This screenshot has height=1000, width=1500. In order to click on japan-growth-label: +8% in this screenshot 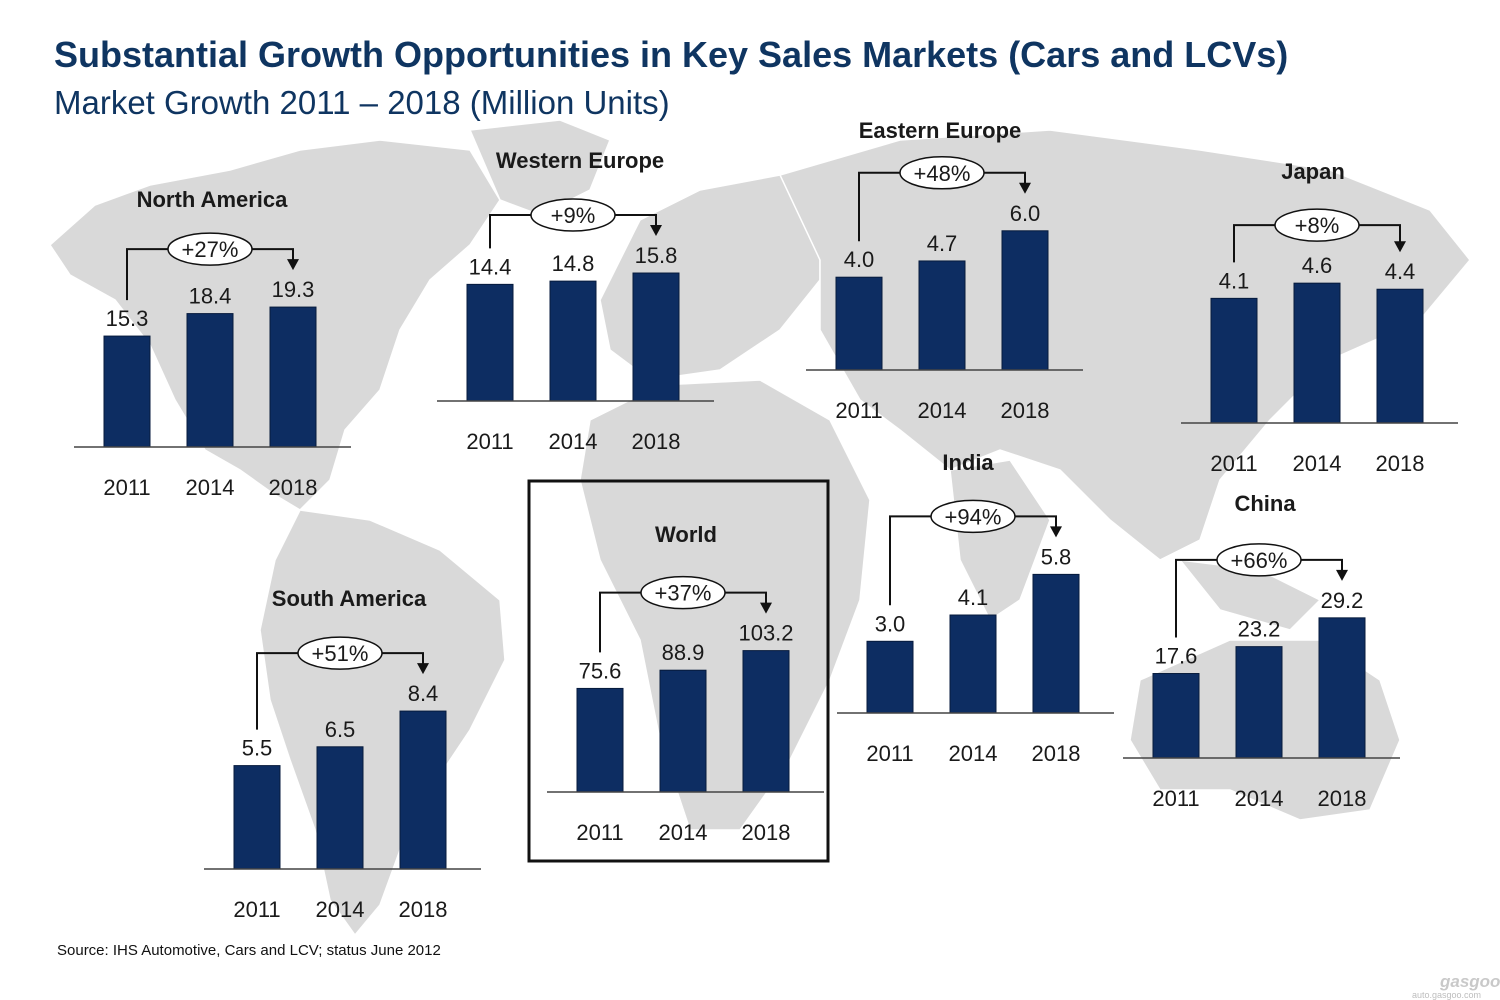, I will do `click(1317, 225)`.